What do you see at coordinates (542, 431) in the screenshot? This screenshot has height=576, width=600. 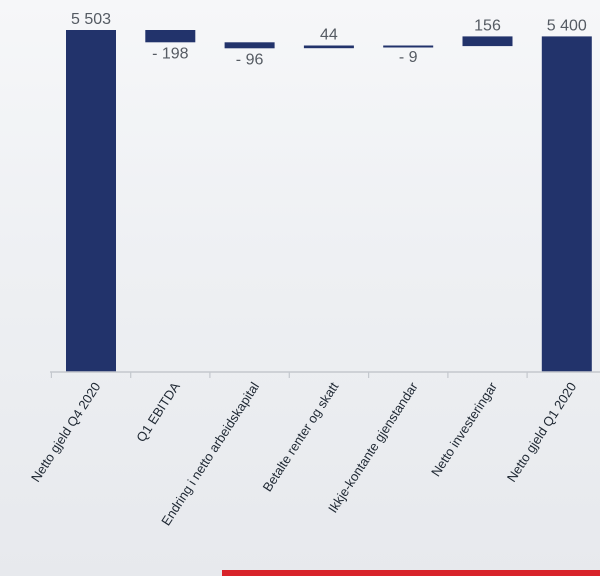 I see `category-label-7: Netto gjeld Q1 2020` at bounding box center [542, 431].